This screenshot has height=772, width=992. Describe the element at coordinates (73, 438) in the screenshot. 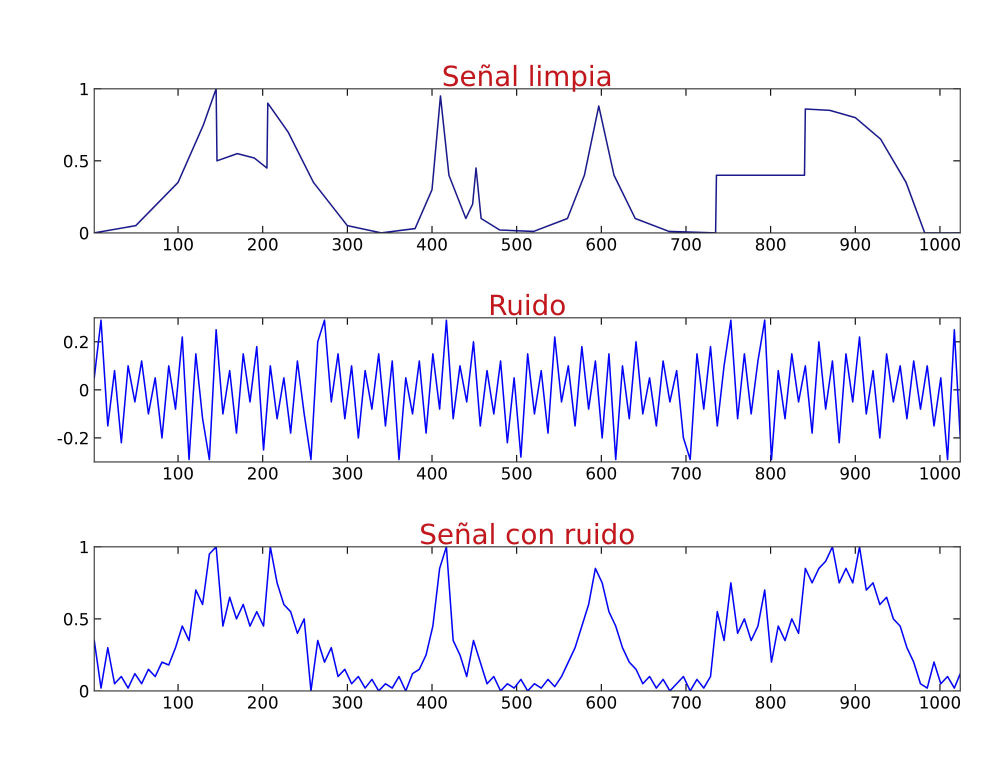

I see `y-tick-label: -0.2` at that location.